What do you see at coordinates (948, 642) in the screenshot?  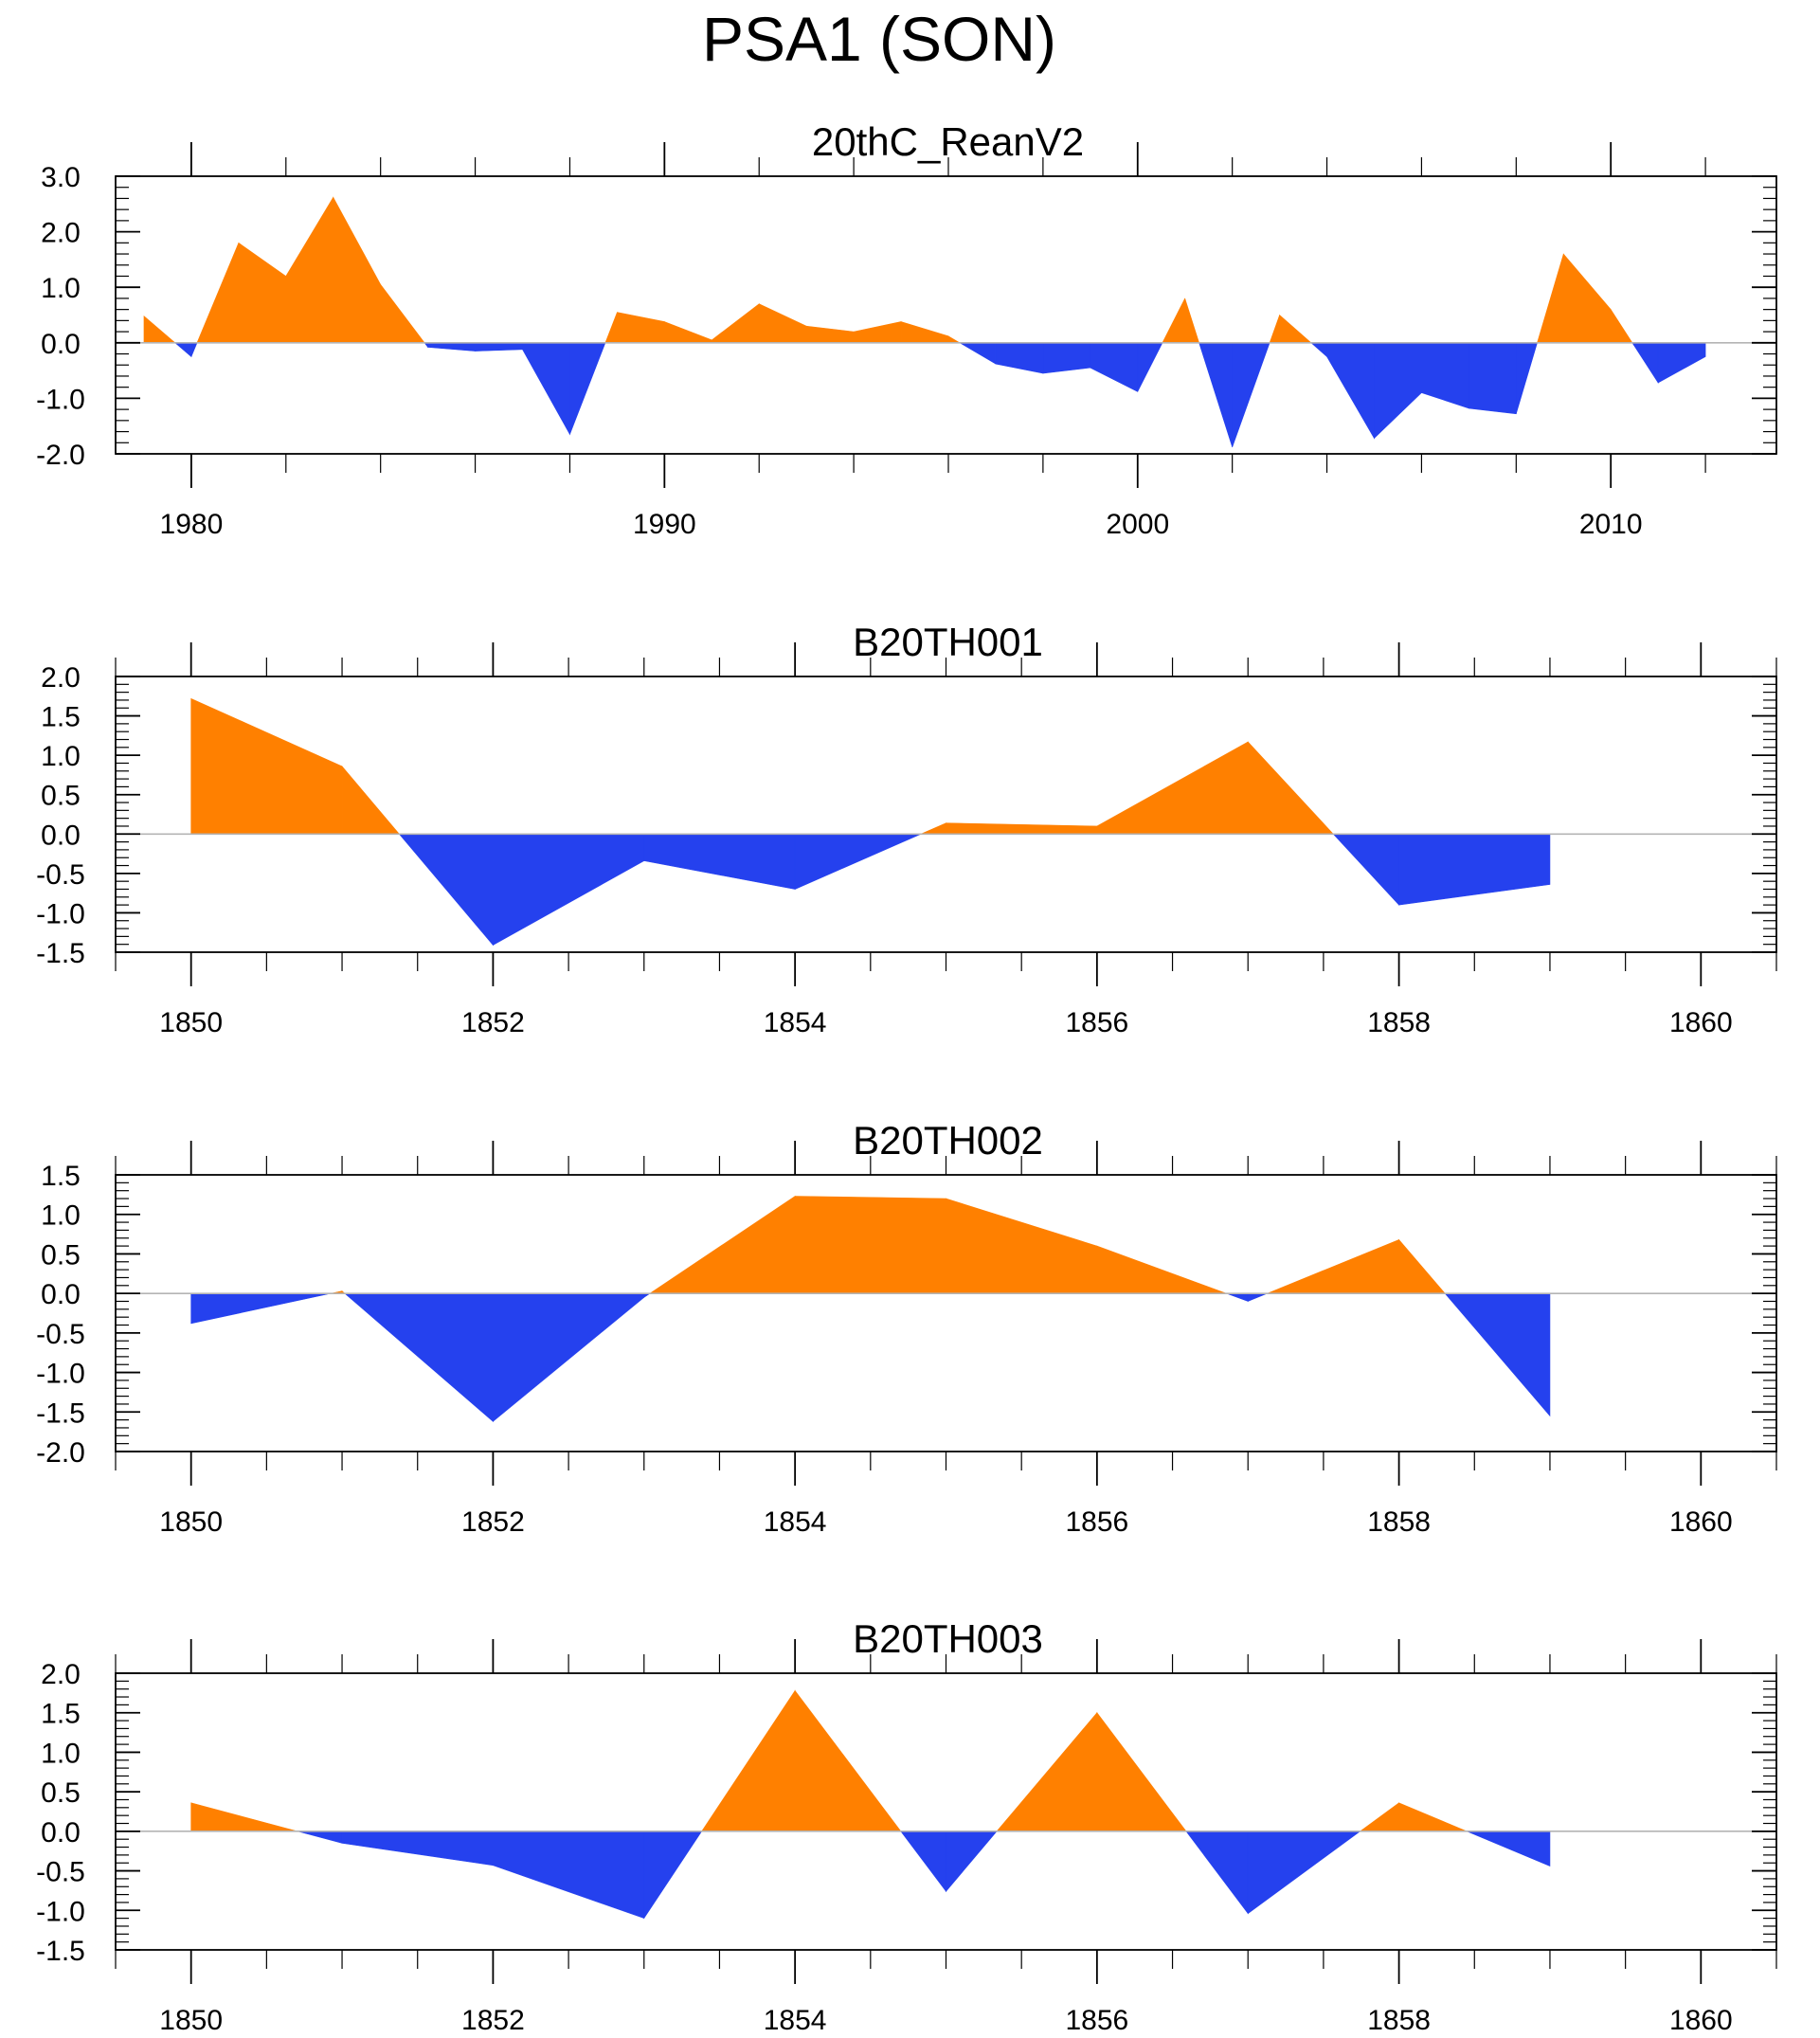 I see `panel-title: B20TH001` at bounding box center [948, 642].